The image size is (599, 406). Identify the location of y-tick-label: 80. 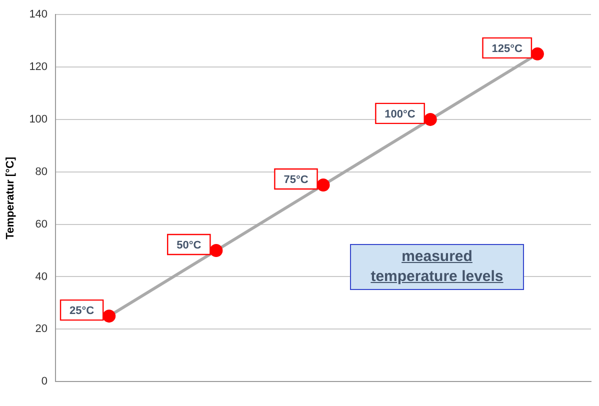
(41, 172).